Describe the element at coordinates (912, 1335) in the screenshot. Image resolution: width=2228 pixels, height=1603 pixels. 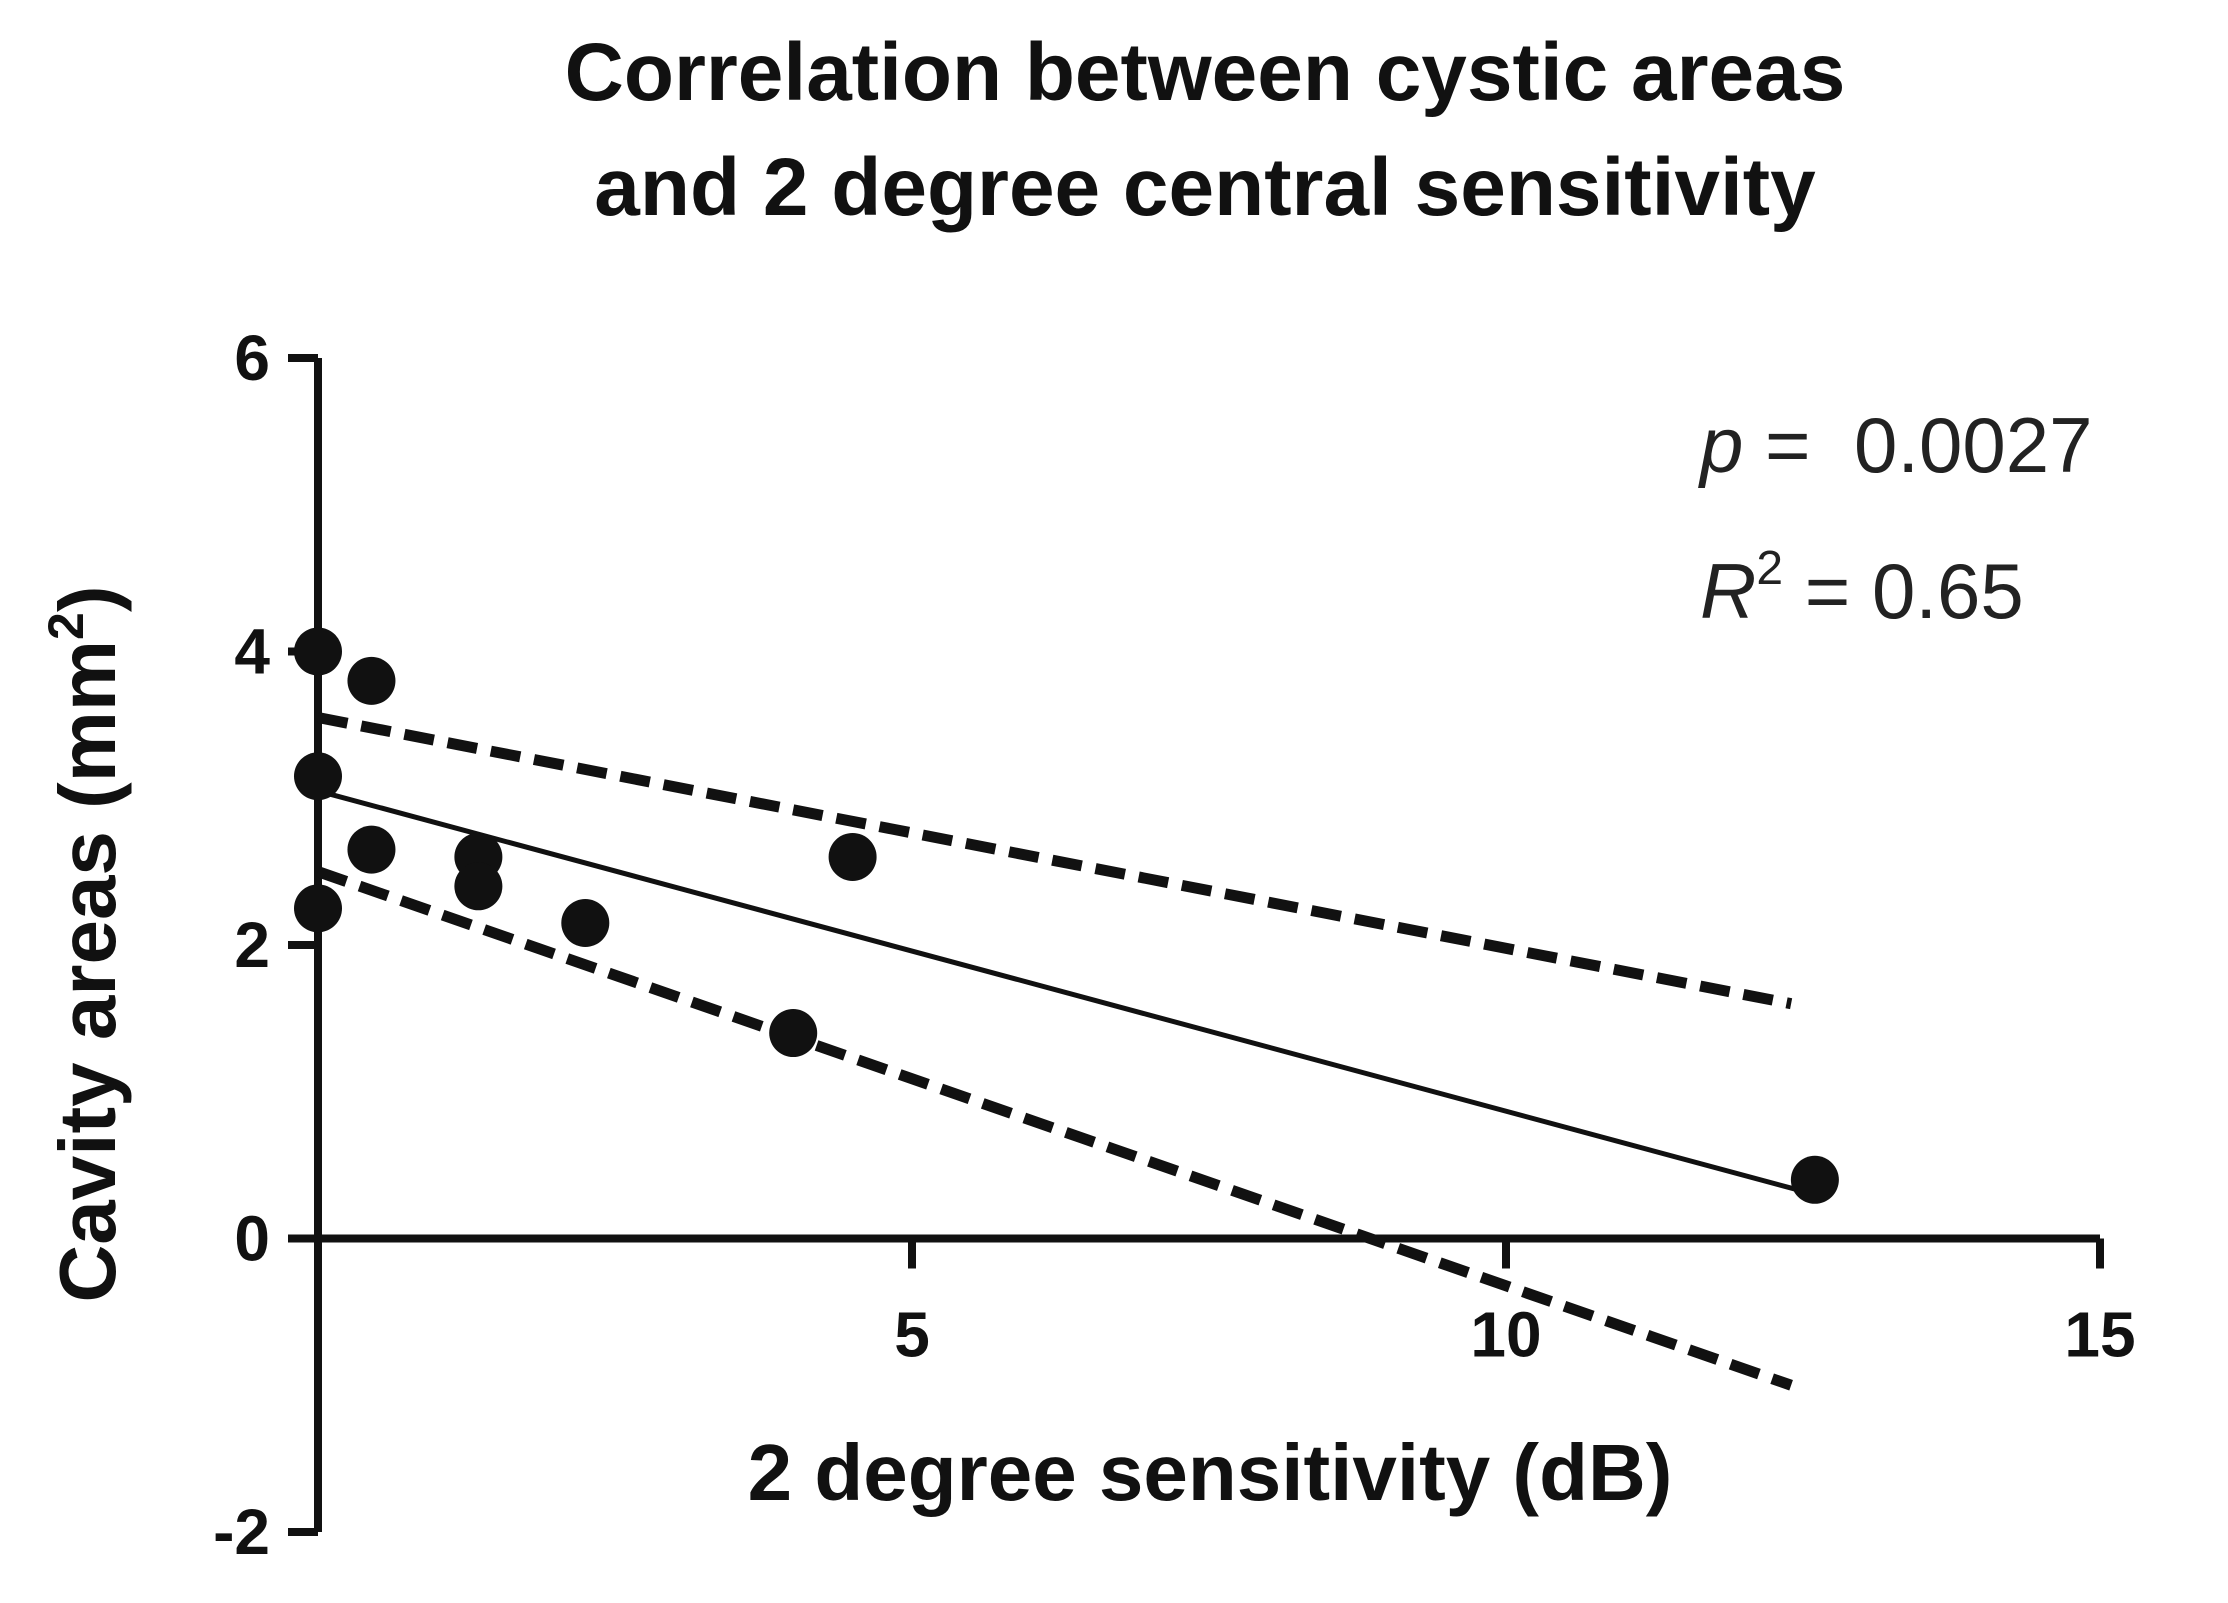
I see `x-tick-label: 5` at that location.